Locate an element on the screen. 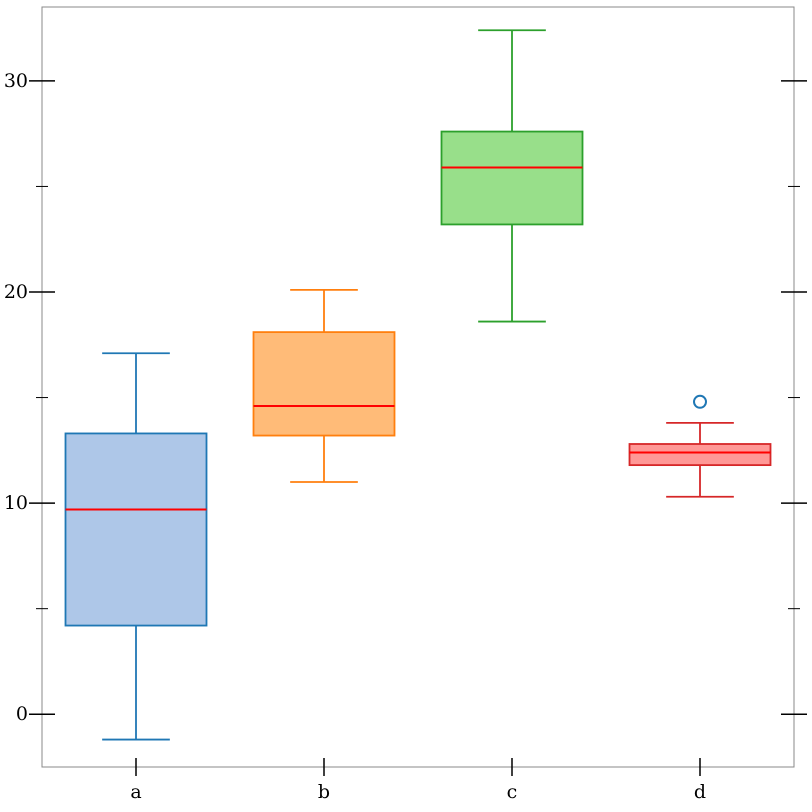 The image size is (812, 812). box-c is located at coordinates (512, 176).